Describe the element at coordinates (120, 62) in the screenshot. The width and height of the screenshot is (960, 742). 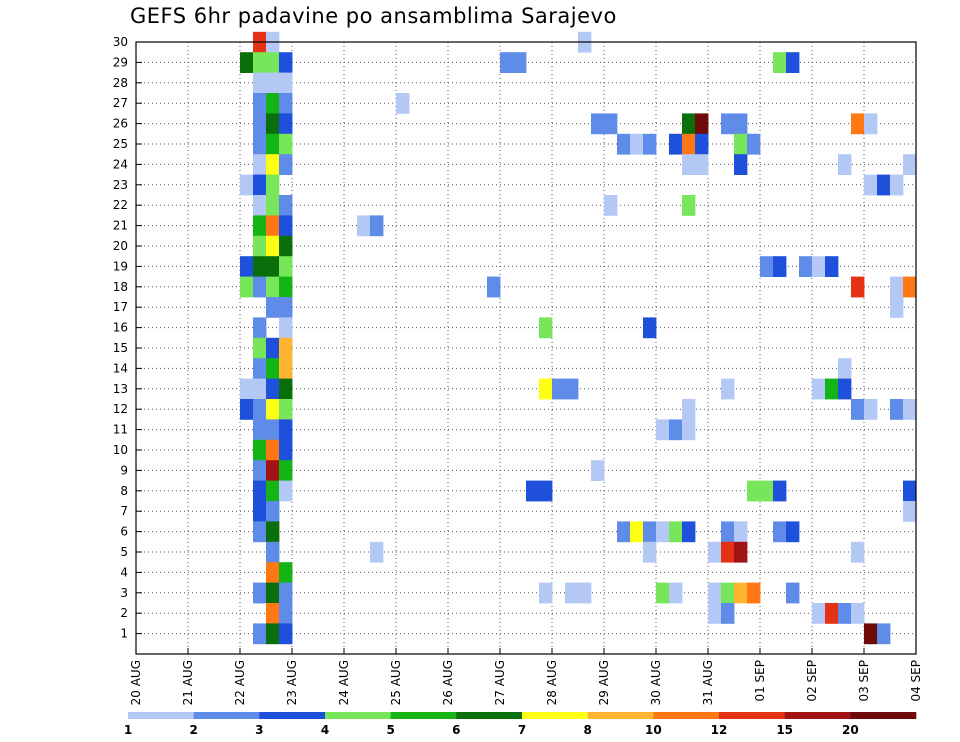
I see `y-tick-label: 29` at that location.